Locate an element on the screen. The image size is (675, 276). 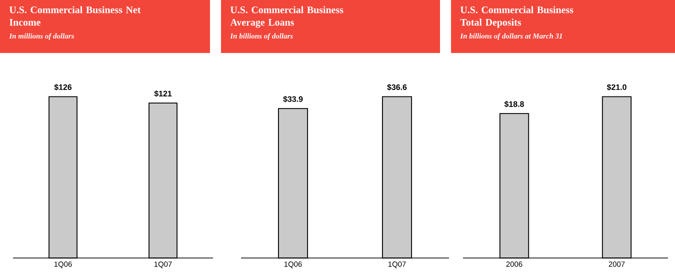
chart-title: U.S. Commercial Business Average Loans is located at coordinates (287, 17).